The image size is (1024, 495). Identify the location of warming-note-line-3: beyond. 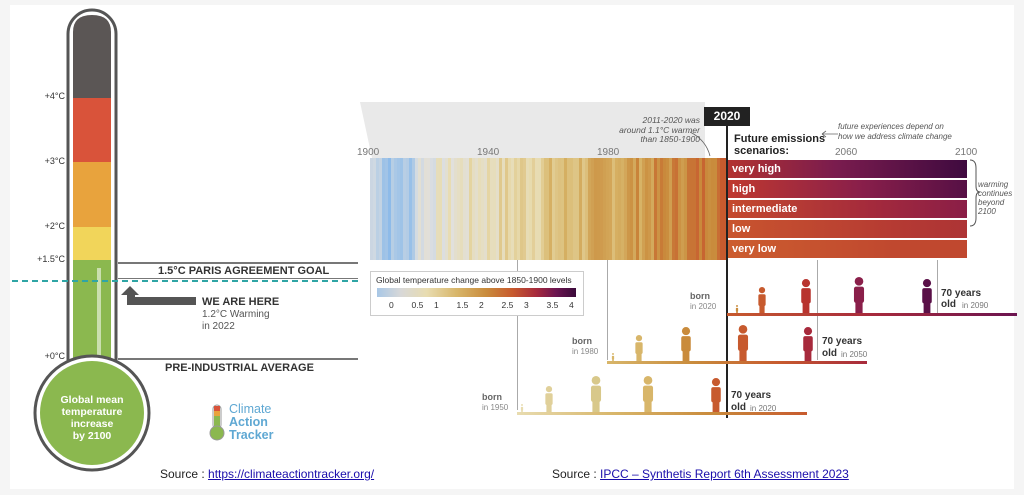
(991, 202).